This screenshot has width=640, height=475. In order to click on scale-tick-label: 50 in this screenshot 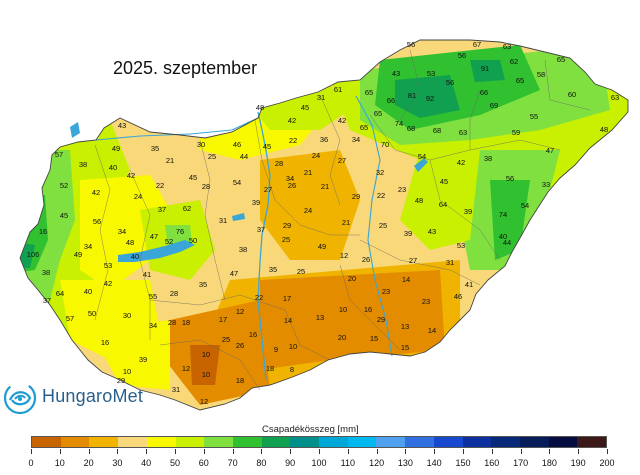, I will do `click(175, 463)`.